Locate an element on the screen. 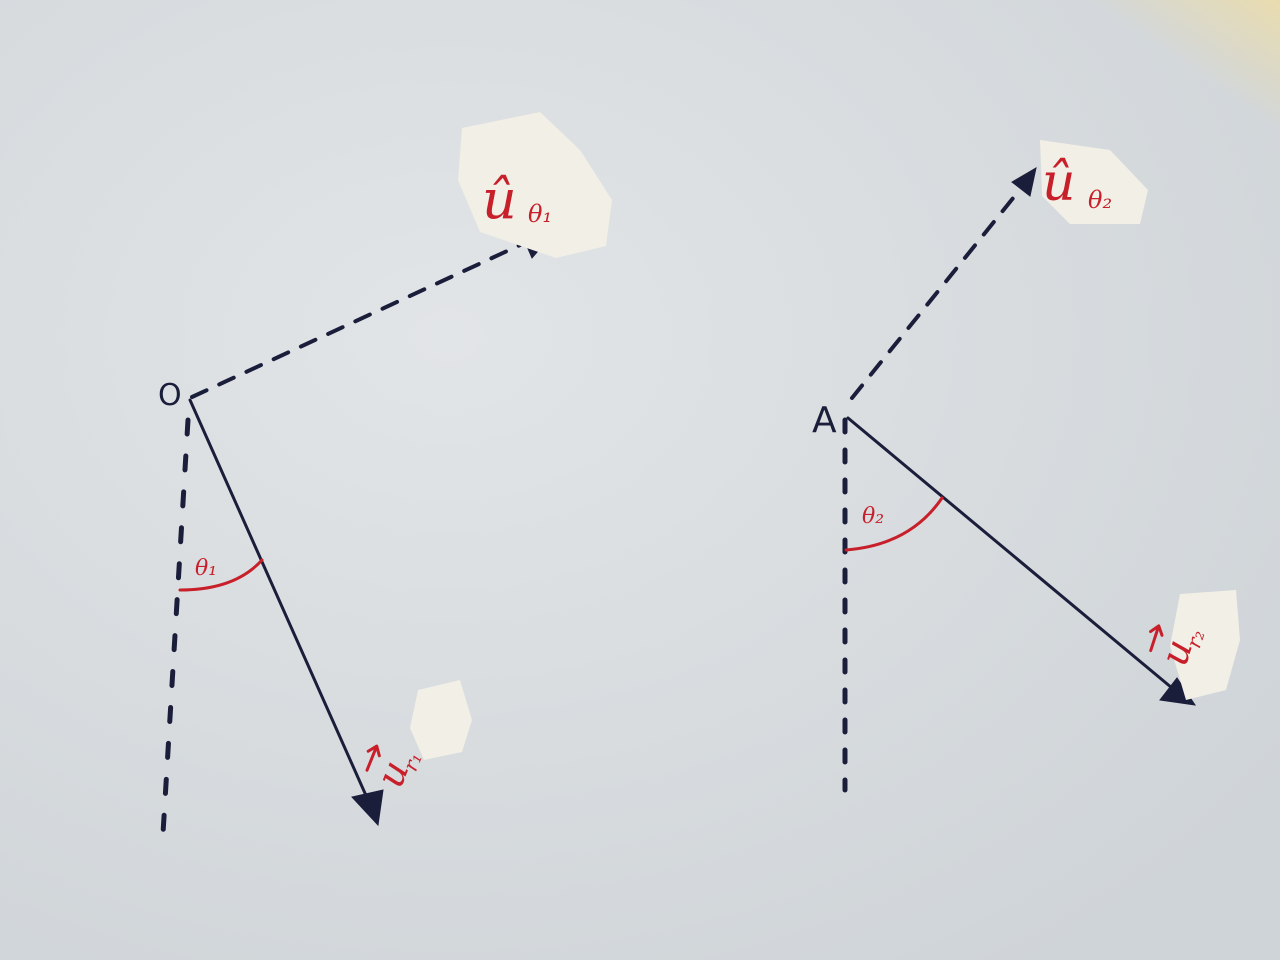  svg-text: θ₁ is located at coordinates (540, 214).